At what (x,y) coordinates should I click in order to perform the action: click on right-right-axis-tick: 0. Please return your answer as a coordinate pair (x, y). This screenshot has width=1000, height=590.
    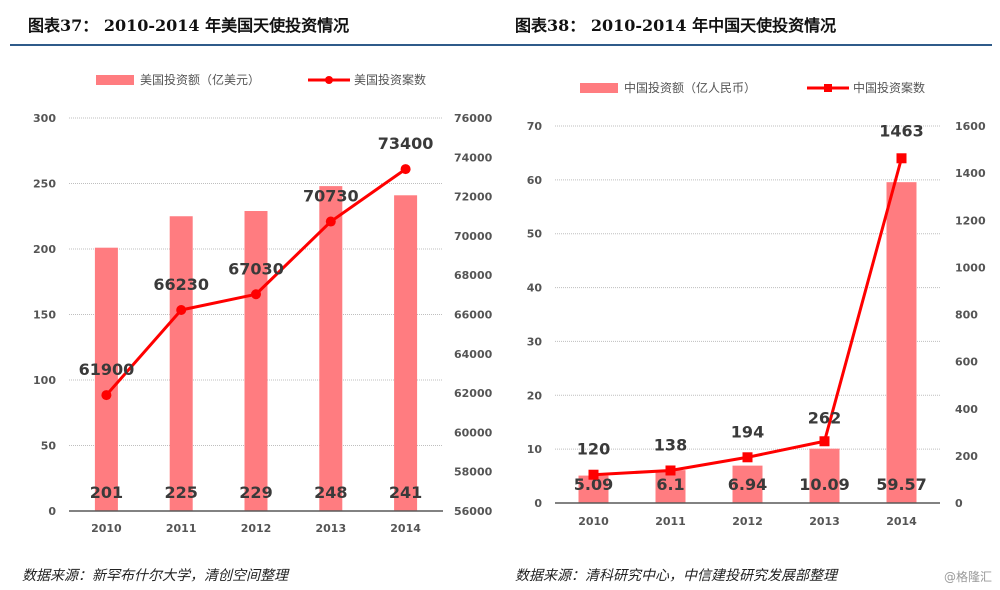
    Looking at the image, I should click on (959, 503).